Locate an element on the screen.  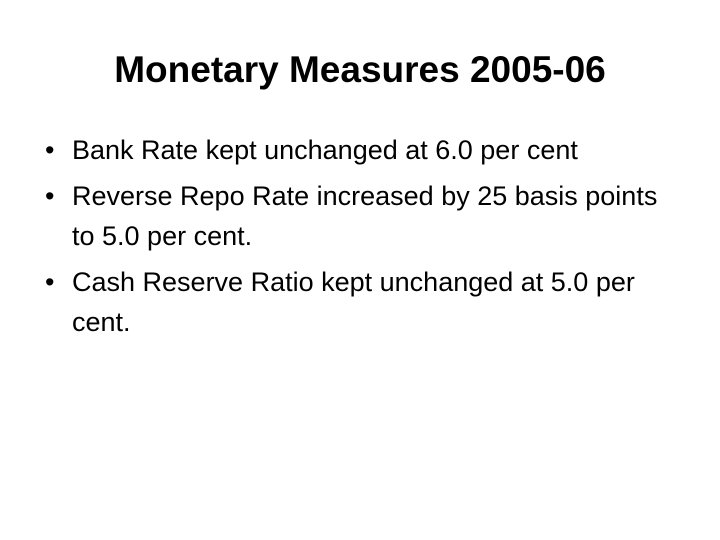
slide-title: Monetary Measures 2005-06 is located at coordinates (360, 69).